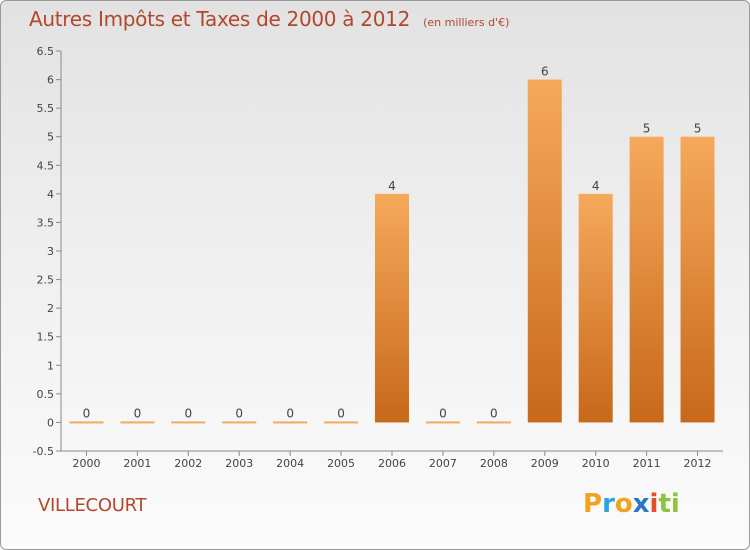 The width and height of the screenshot is (750, 550). I want to click on proxiti-logo: Proxiti, so click(631, 504).